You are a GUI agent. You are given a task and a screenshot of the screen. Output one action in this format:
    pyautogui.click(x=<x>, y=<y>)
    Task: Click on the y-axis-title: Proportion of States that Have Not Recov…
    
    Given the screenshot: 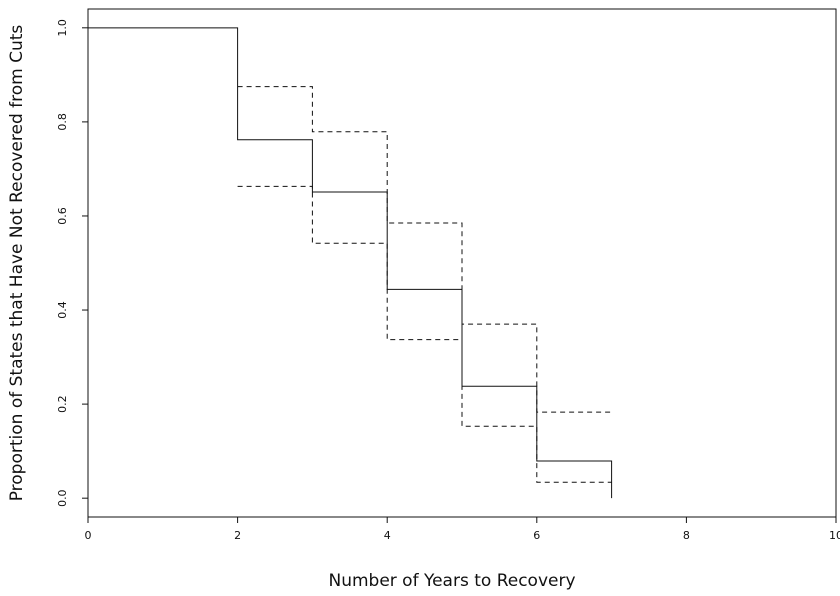 What is the action you would take?
    pyautogui.click(x=17, y=263)
    